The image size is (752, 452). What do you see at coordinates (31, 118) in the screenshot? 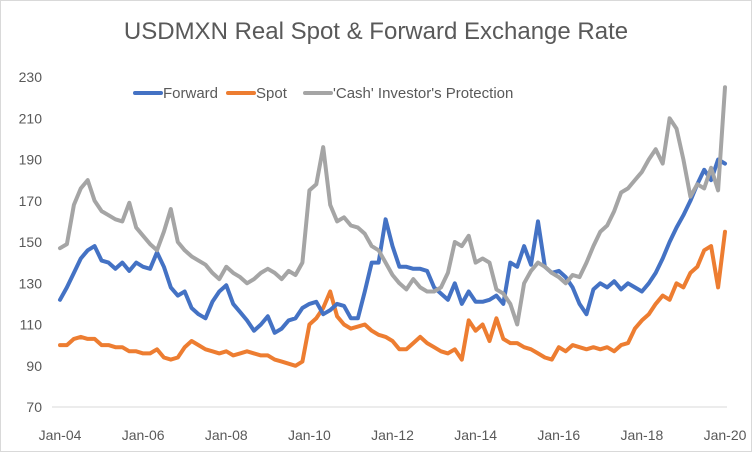
I see `y-tick-label: 210` at bounding box center [31, 118].